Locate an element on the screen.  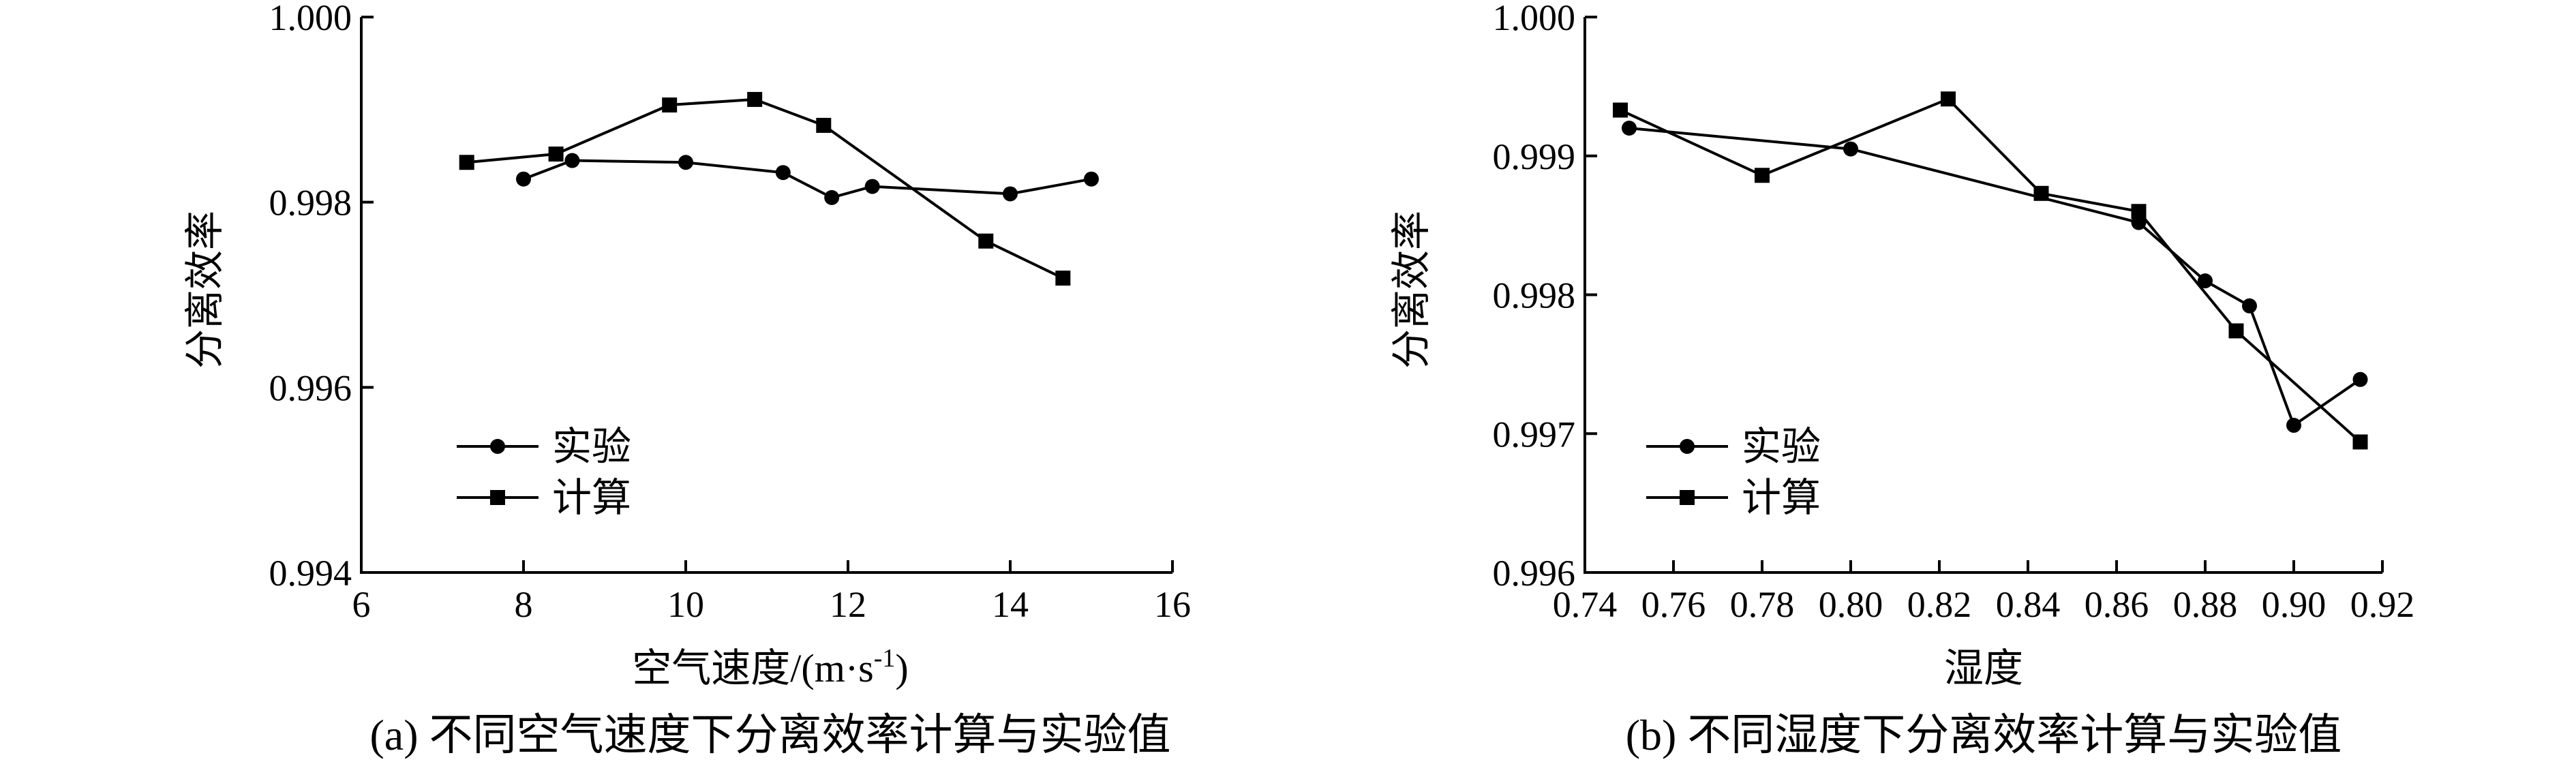
x-axis-title-a-main: 空气速度/(m·s is located at coordinates (753, 668).